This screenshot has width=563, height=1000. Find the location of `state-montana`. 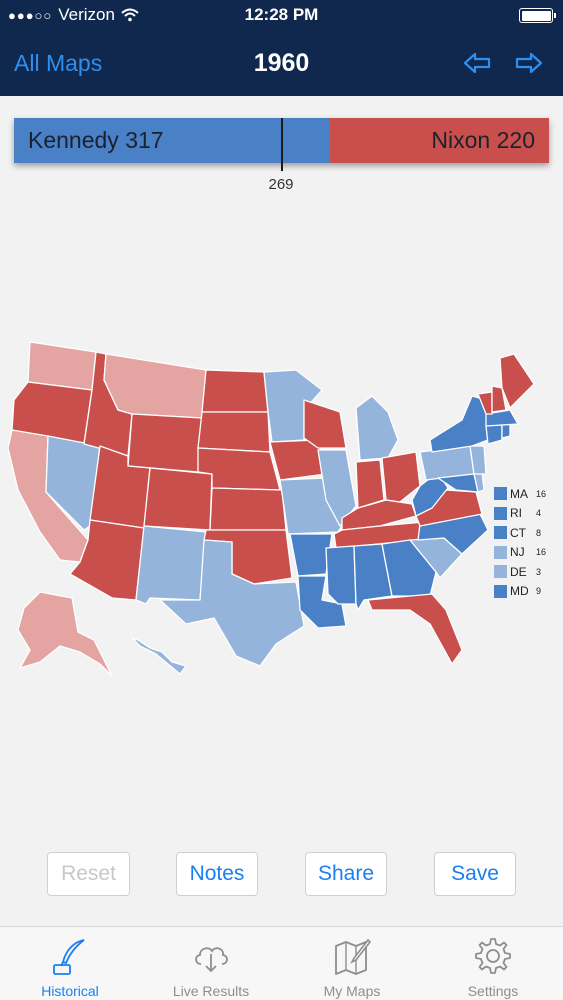

state-montana is located at coordinates (155, 386).